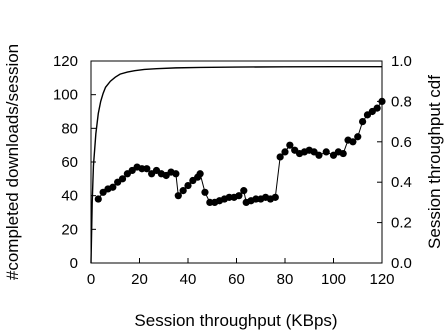  What do you see at coordinates (401, 263) in the screenshot?
I see `right-y-tick-label: 0.0` at bounding box center [401, 263].